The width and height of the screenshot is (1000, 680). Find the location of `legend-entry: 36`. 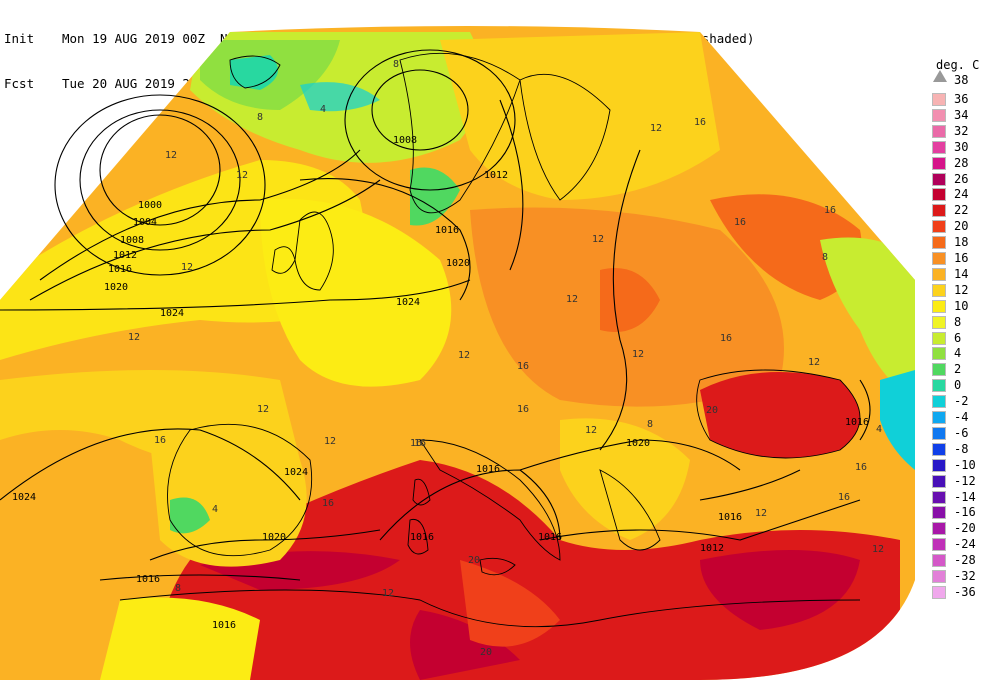

legend-entry: 36 is located at coordinates (965, 98).